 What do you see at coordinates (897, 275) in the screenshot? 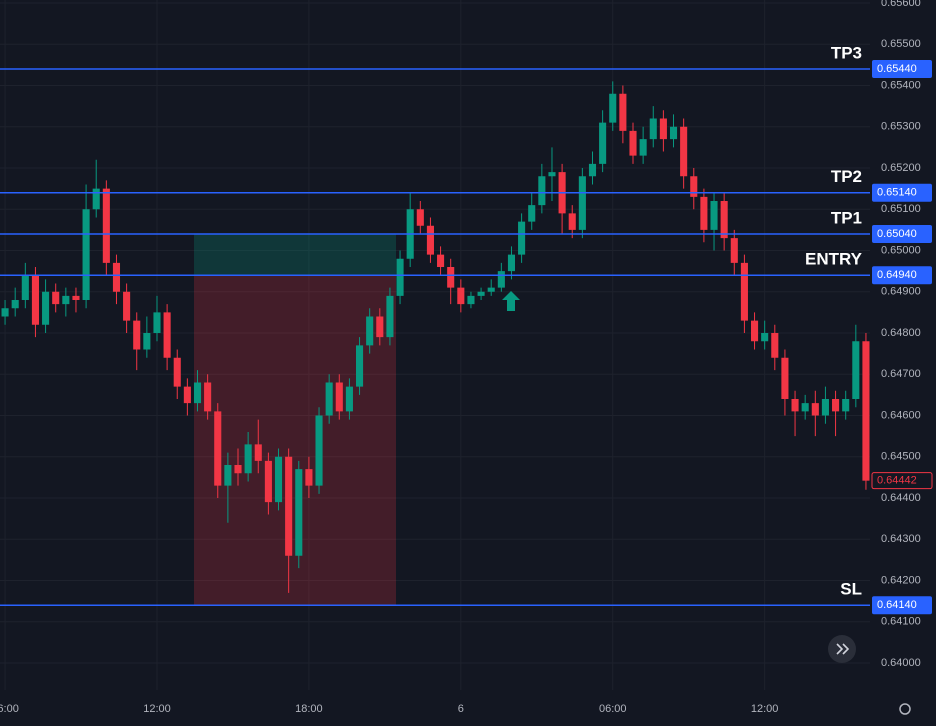
I see `price-tag-label: 0.64940` at bounding box center [897, 275].